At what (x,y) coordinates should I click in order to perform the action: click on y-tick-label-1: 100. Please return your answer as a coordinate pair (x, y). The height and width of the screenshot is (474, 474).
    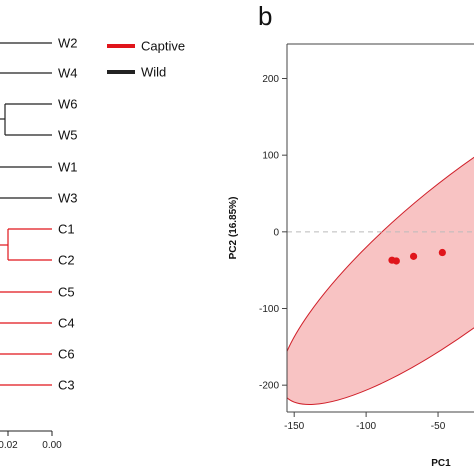
    Looking at the image, I should click on (270, 156).